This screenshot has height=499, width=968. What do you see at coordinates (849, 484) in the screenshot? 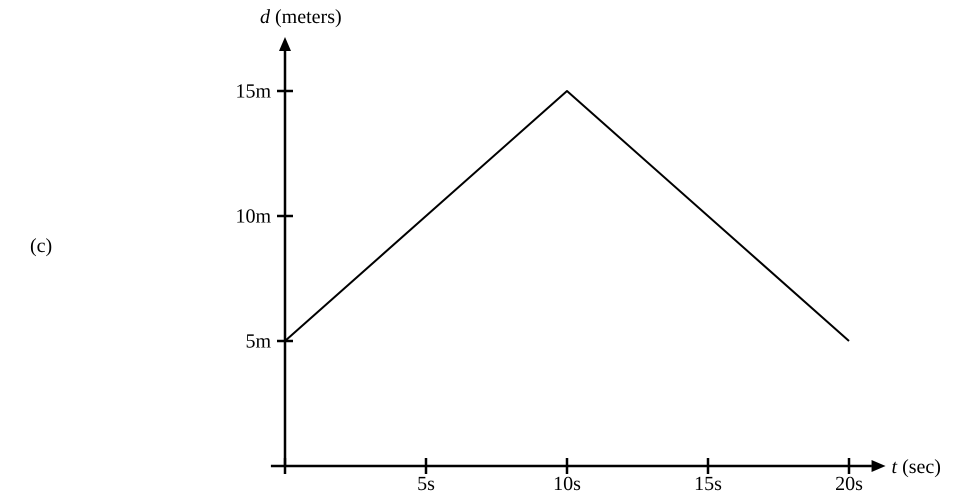
I see `x-tick-label: 20s` at bounding box center [849, 484].